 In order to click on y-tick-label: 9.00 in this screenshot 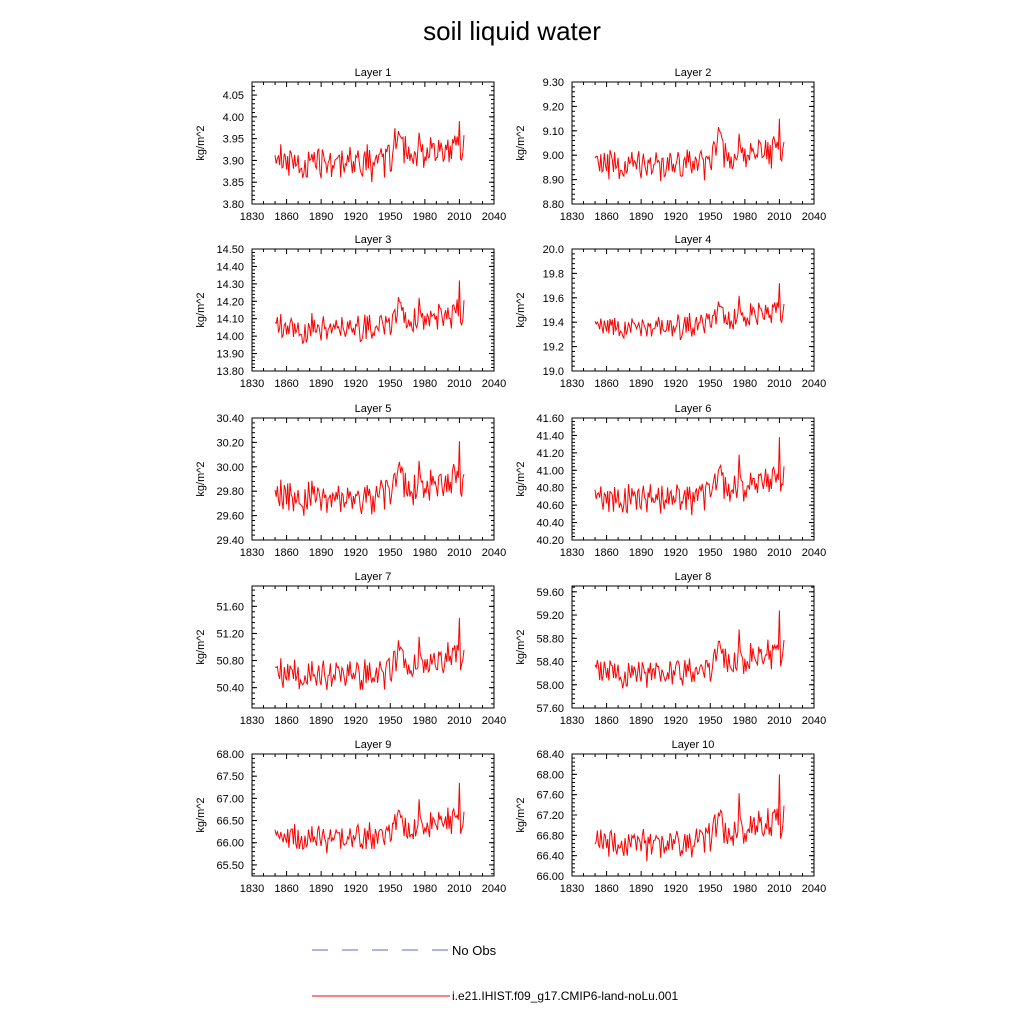, I will do `click(553, 156)`.